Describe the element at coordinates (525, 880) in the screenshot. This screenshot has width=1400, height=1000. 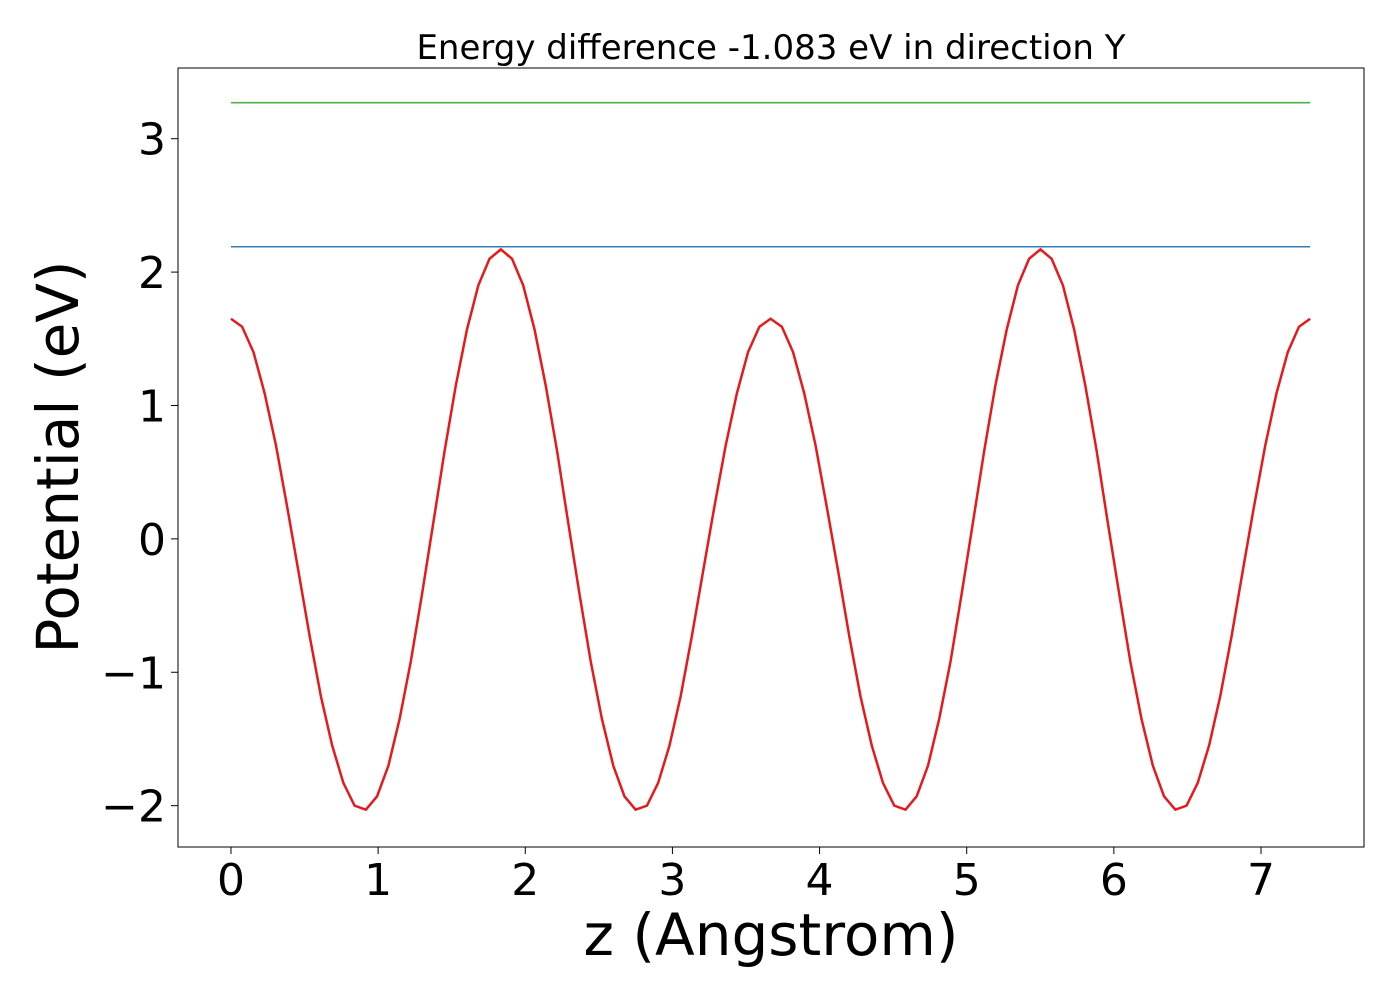
I see `x-tick-label: 2` at that location.